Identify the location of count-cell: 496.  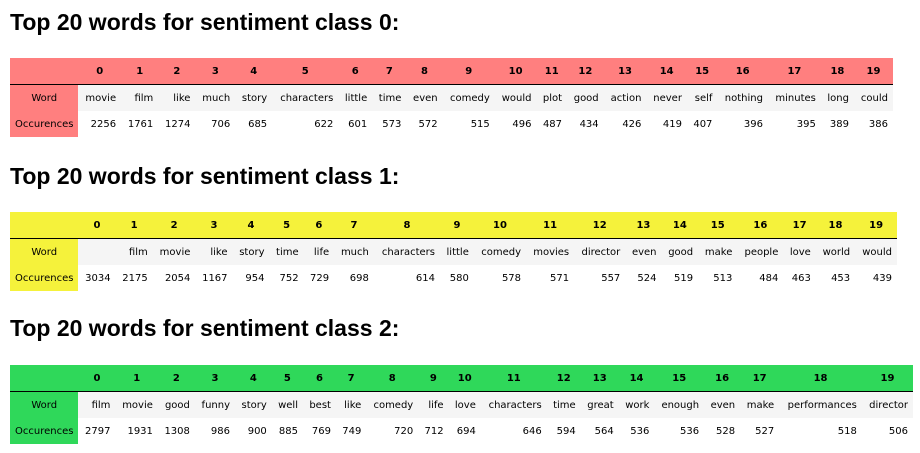
(515, 124).